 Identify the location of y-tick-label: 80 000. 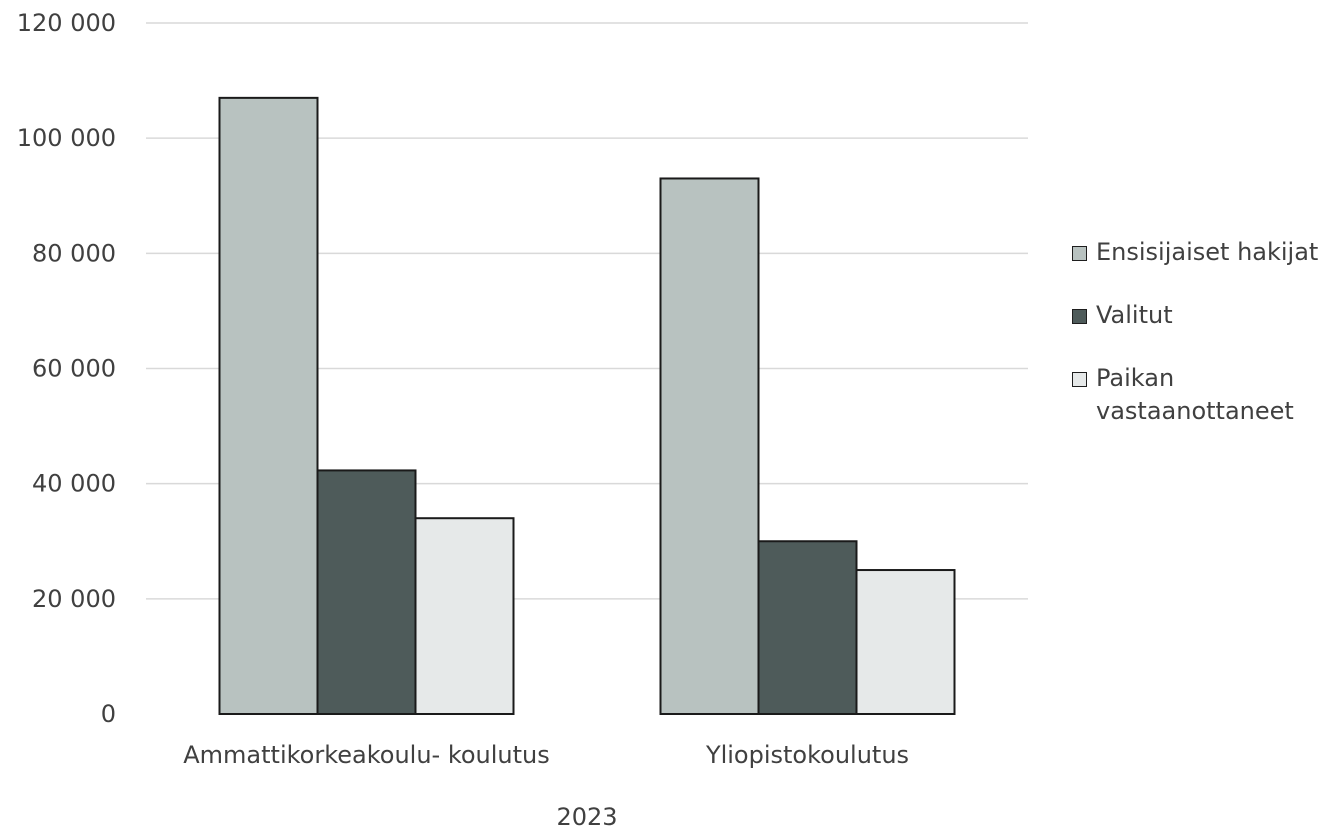
(74, 253).